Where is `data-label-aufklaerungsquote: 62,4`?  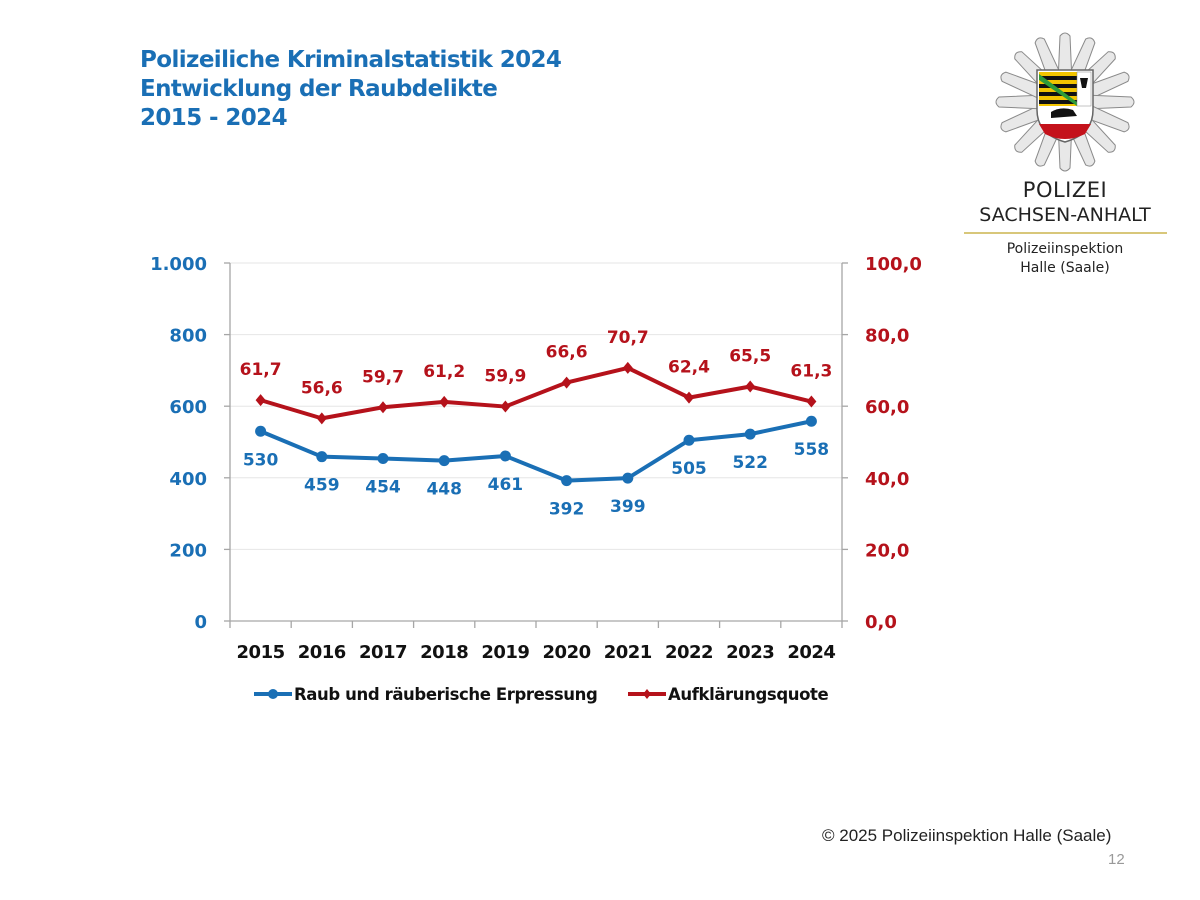 data-label-aufklaerungsquote: 62,4 is located at coordinates (689, 368).